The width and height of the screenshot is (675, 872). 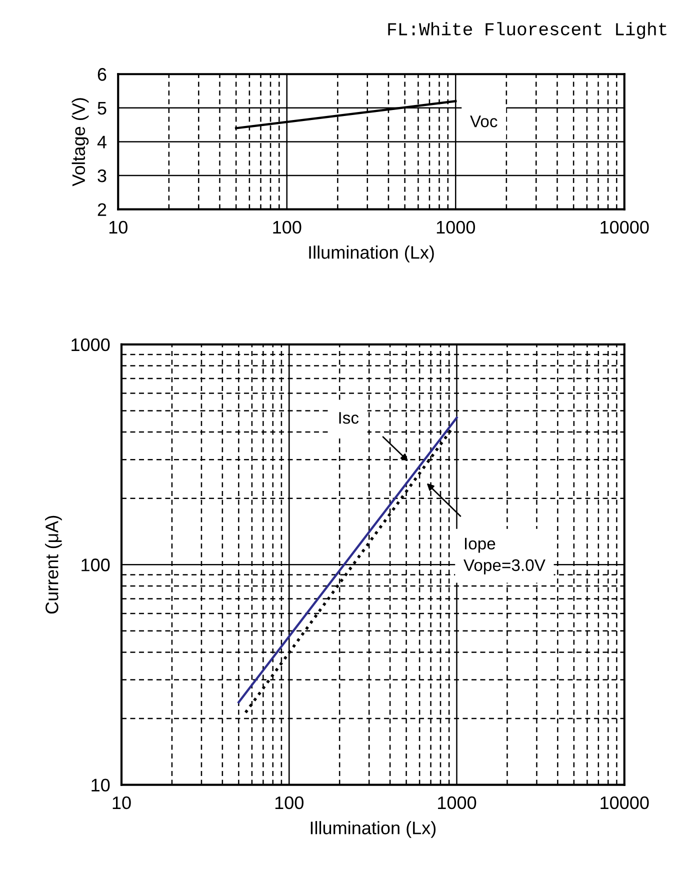 What do you see at coordinates (527, 30) in the screenshot?
I see `chart-title: FL:White Fluorescent Light` at bounding box center [527, 30].